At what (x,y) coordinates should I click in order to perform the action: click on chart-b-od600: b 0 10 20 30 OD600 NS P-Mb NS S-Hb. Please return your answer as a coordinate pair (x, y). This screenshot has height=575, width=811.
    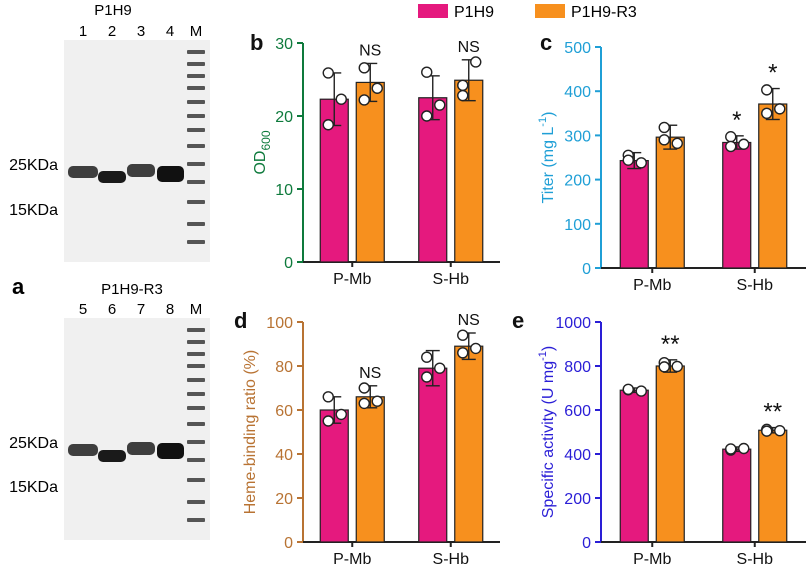
    Looking at the image, I should click on (375, 159).